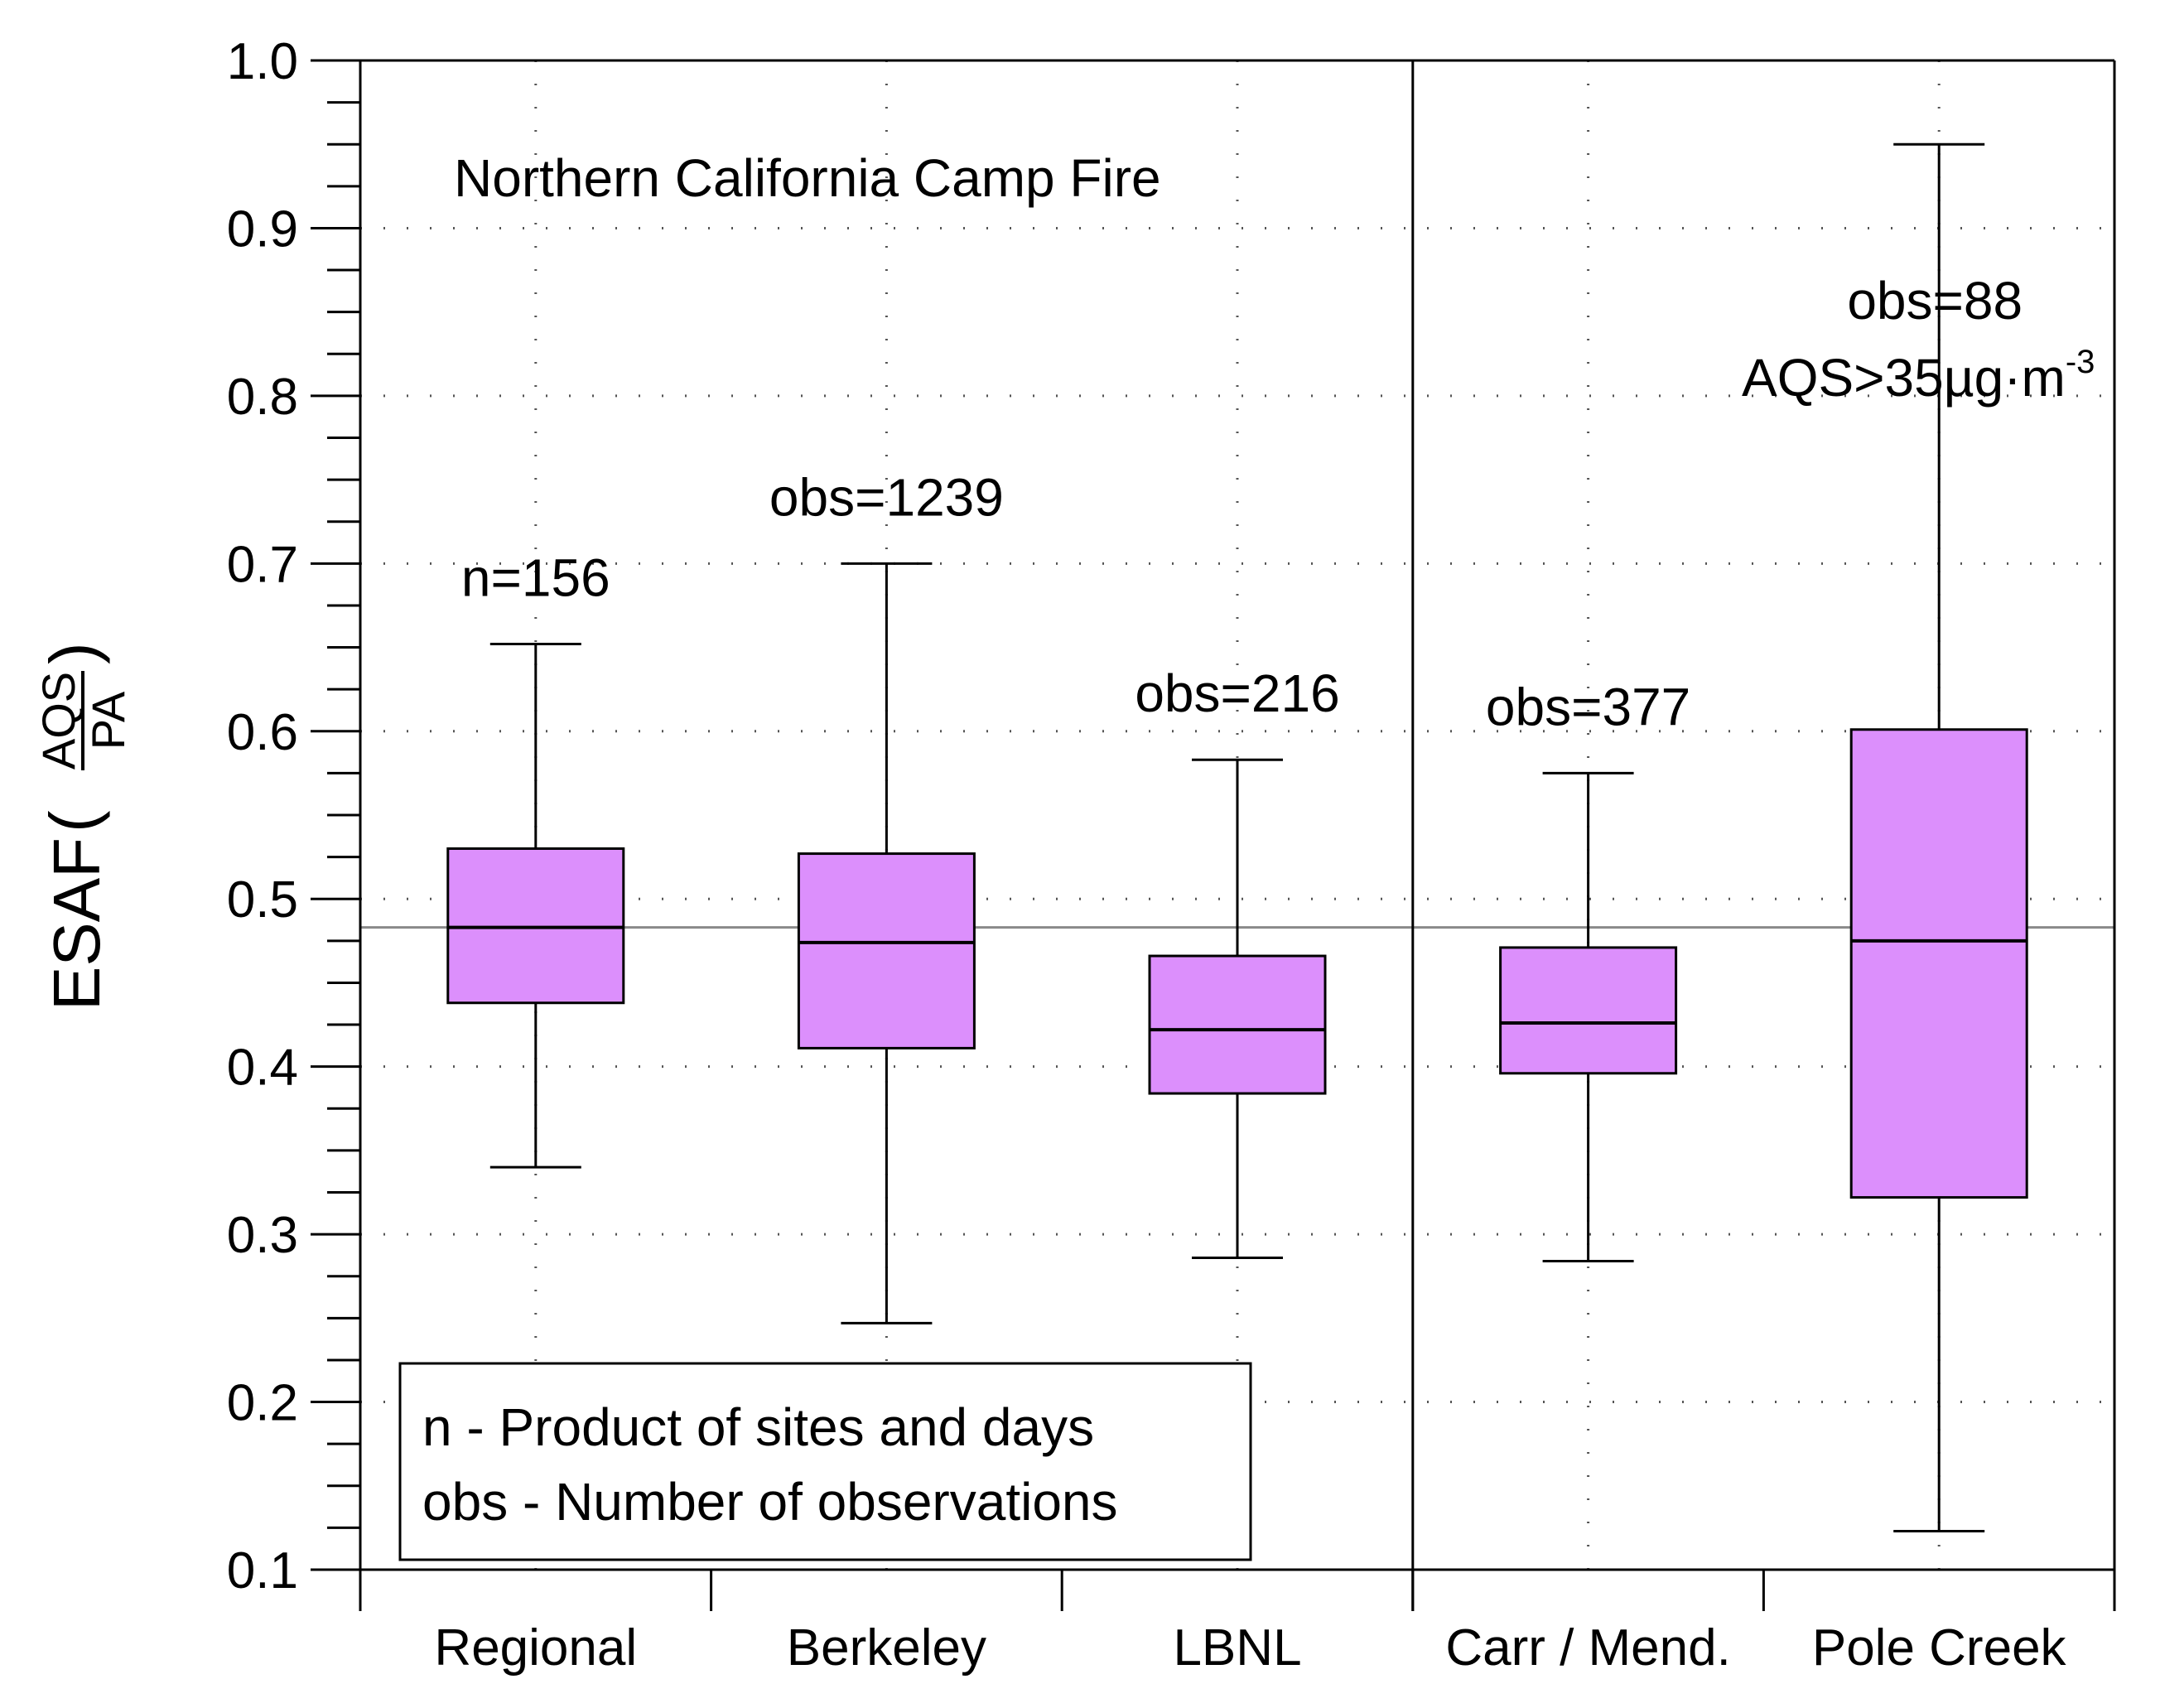 Image resolution: width=2160 pixels, height=1708 pixels. I want to click on x-tick-label: Pole Creek, so click(1940, 1648).